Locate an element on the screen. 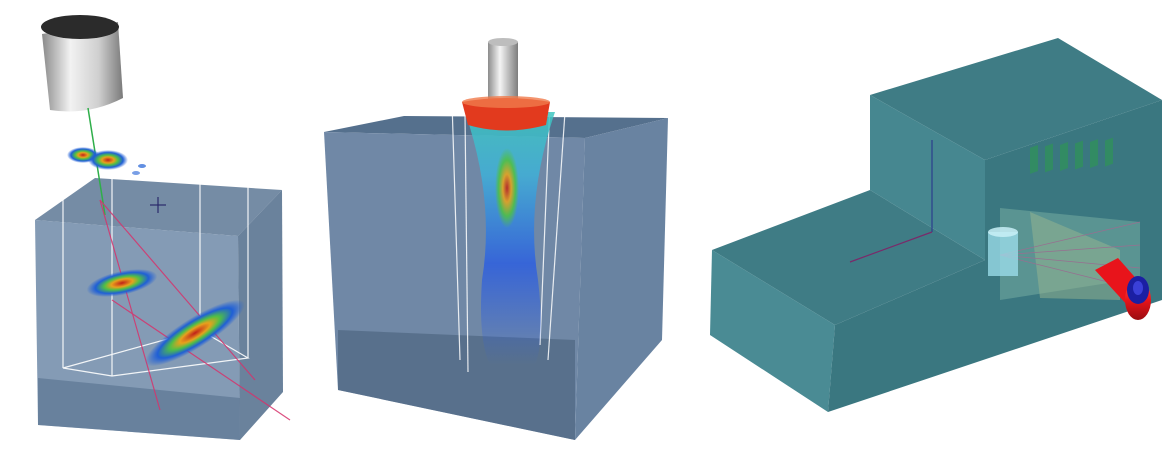 This screenshot has width=1170, height=450. beam-core is located at coordinates (507, 188).